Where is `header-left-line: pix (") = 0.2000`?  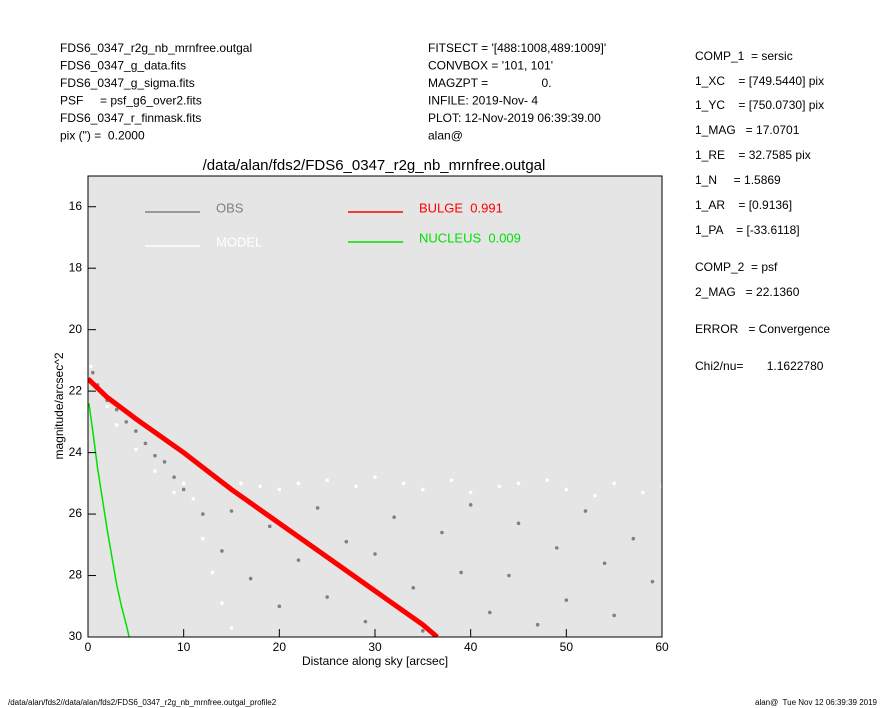
header-left-line: pix (") = 0.2000 is located at coordinates (102, 136).